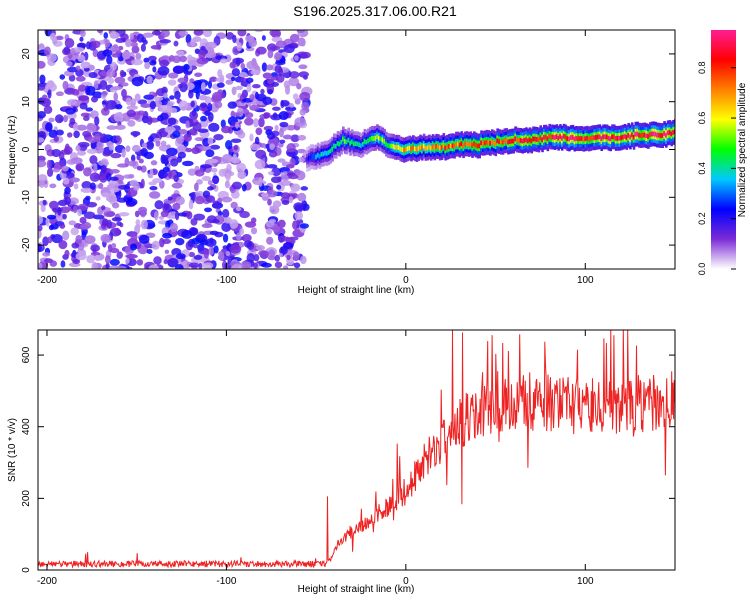 The width and height of the screenshot is (750, 600). Describe the element at coordinates (406, 581) in the screenshot. I see `snr-xtick-label: 0` at that location.